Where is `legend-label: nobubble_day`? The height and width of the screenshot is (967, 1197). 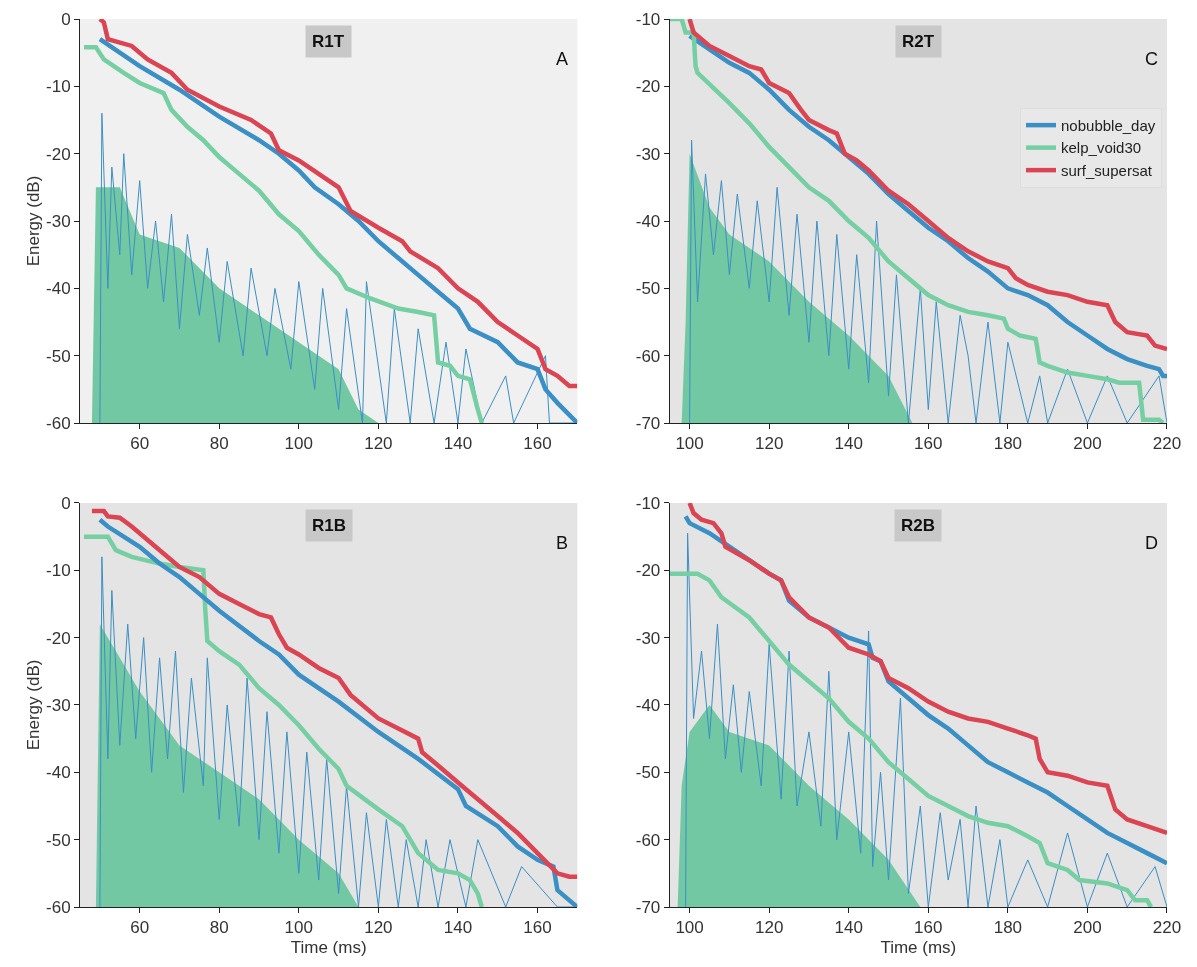 legend-label: nobubble_day is located at coordinates (1108, 125).